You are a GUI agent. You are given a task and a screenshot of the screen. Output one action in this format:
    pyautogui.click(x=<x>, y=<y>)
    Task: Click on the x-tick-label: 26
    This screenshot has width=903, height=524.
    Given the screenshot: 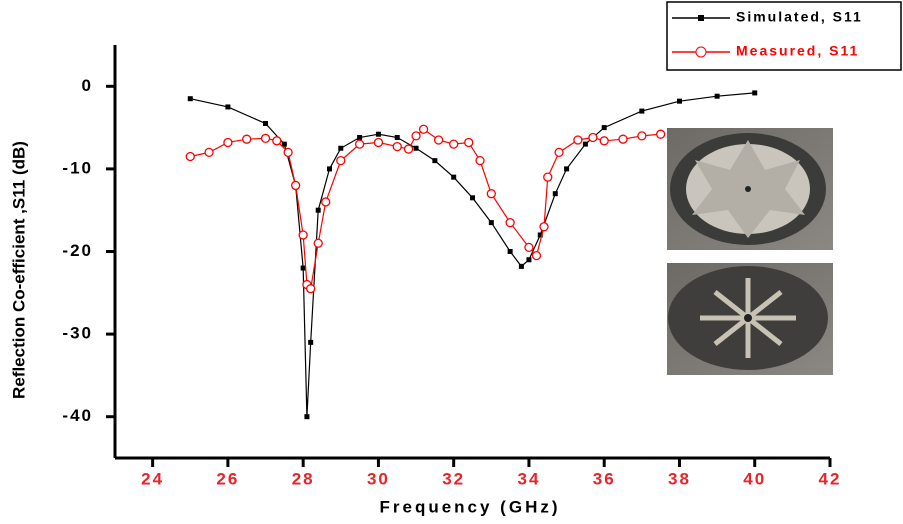 What is the action you would take?
    pyautogui.click(x=227, y=478)
    